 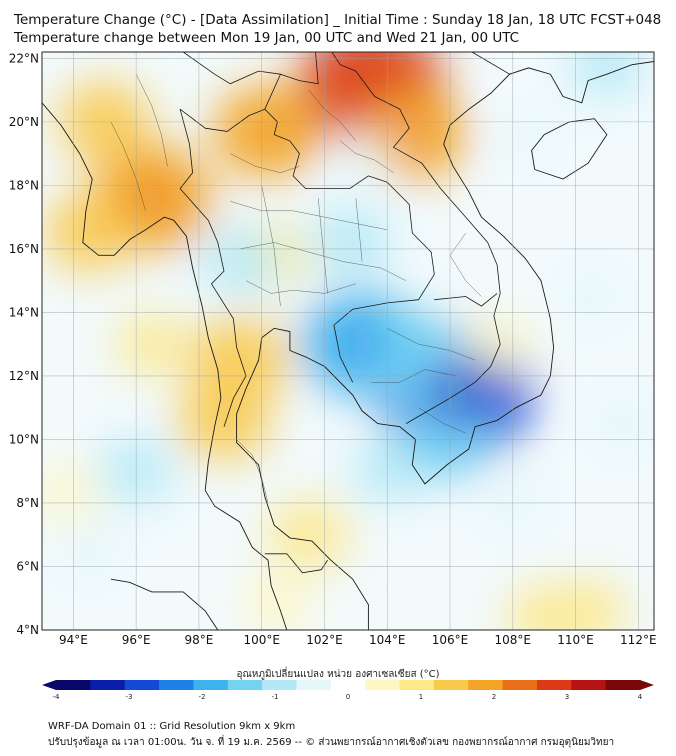 What do you see at coordinates (129, 696) in the screenshot?
I see `colorbar-tick-label: -3` at bounding box center [129, 696].